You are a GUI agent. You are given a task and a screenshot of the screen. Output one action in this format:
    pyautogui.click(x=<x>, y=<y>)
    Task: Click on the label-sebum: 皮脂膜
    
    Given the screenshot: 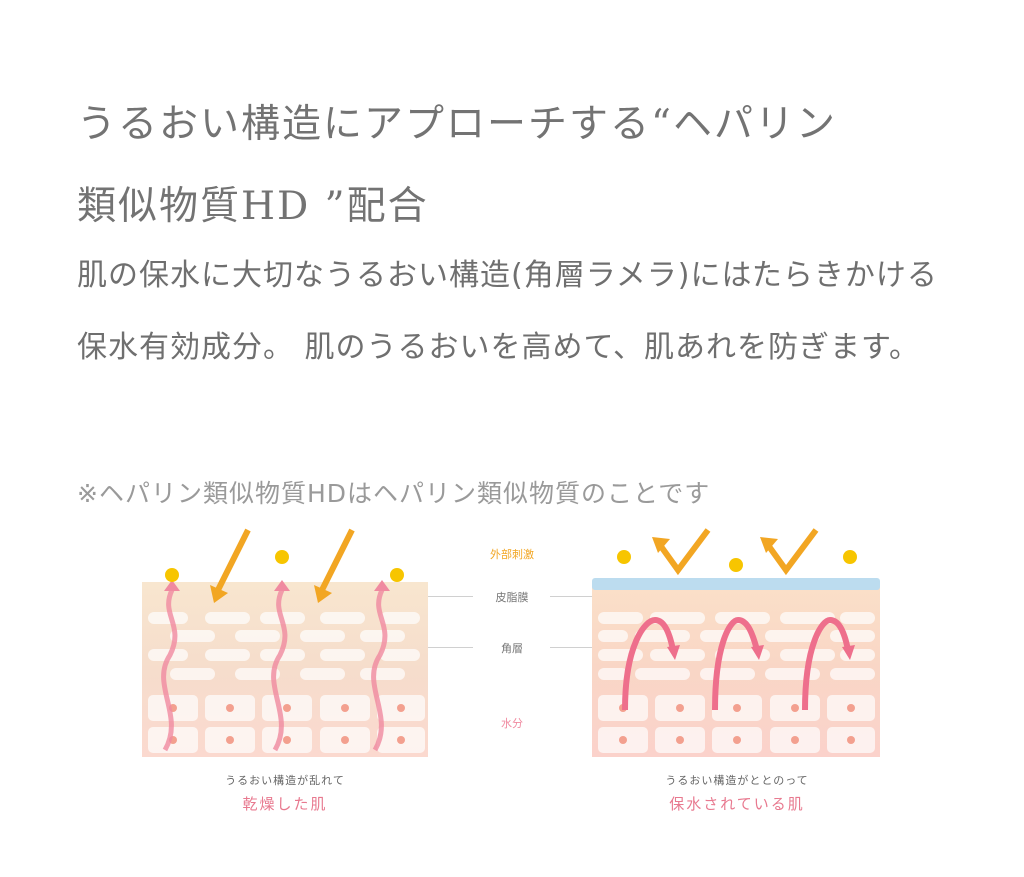 What is the action you would take?
    pyautogui.click(x=512, y=597)
    